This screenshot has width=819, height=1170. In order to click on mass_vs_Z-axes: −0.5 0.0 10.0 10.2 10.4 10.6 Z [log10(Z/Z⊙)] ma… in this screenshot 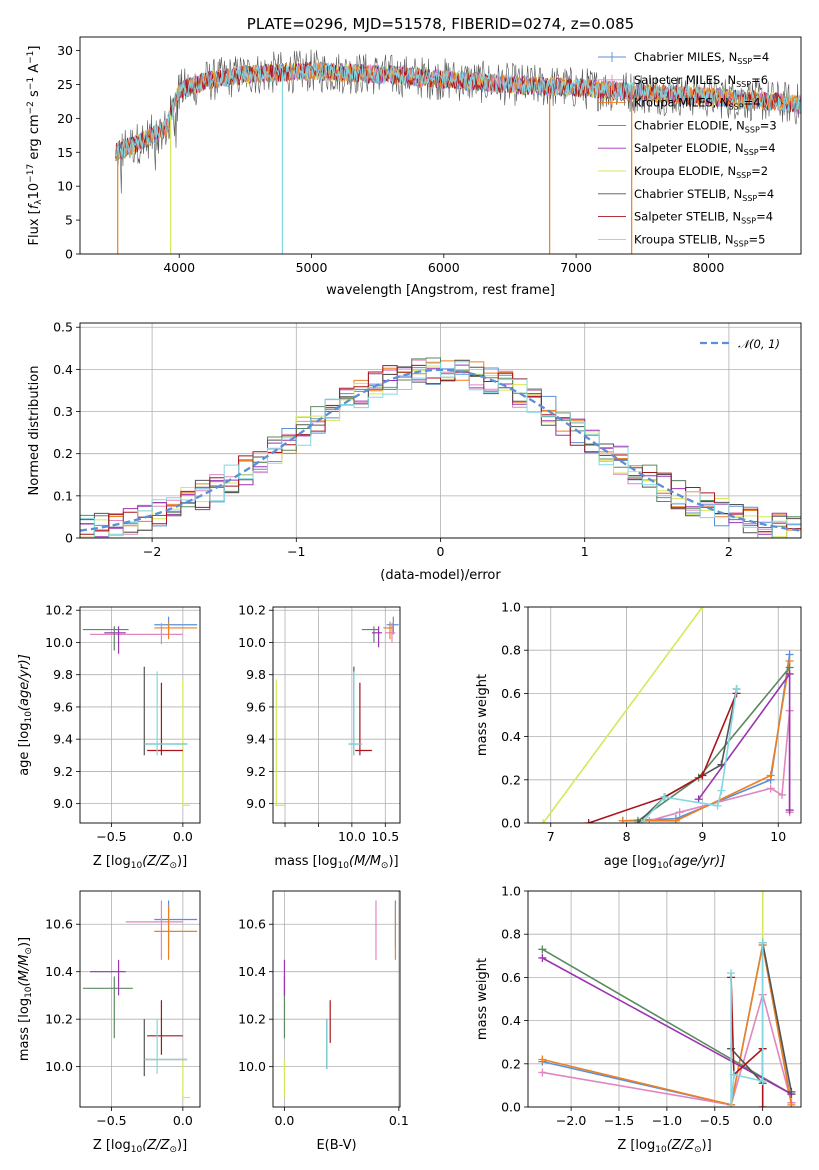, I will do `click(109, 1022)`.